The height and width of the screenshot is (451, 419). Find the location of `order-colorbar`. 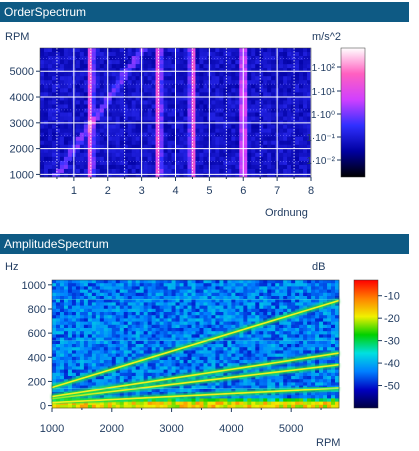

order-colorbar is located at coordinates (353, 112).